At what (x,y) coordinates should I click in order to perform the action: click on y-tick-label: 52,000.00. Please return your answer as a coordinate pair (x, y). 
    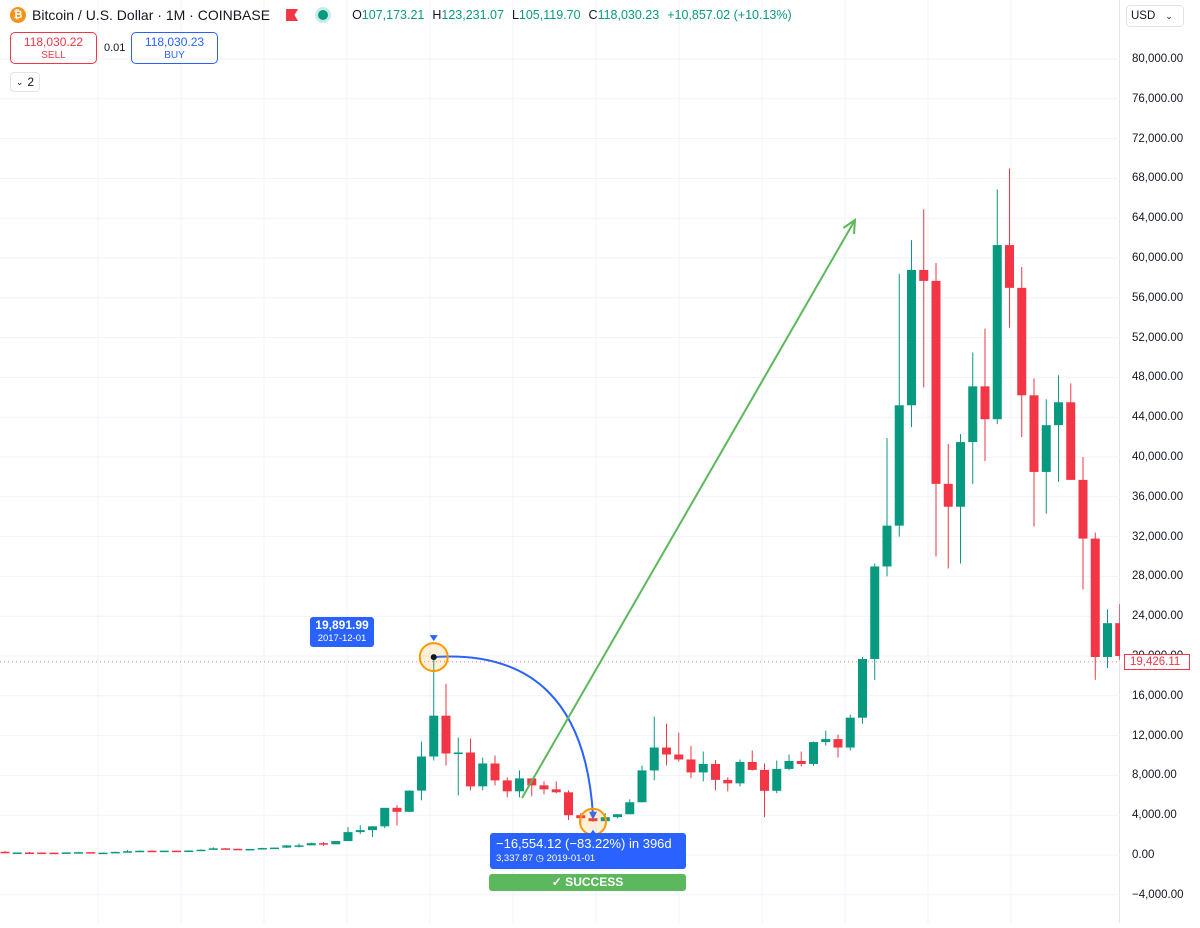
    Looking at the image, I should click on (1158, 337).